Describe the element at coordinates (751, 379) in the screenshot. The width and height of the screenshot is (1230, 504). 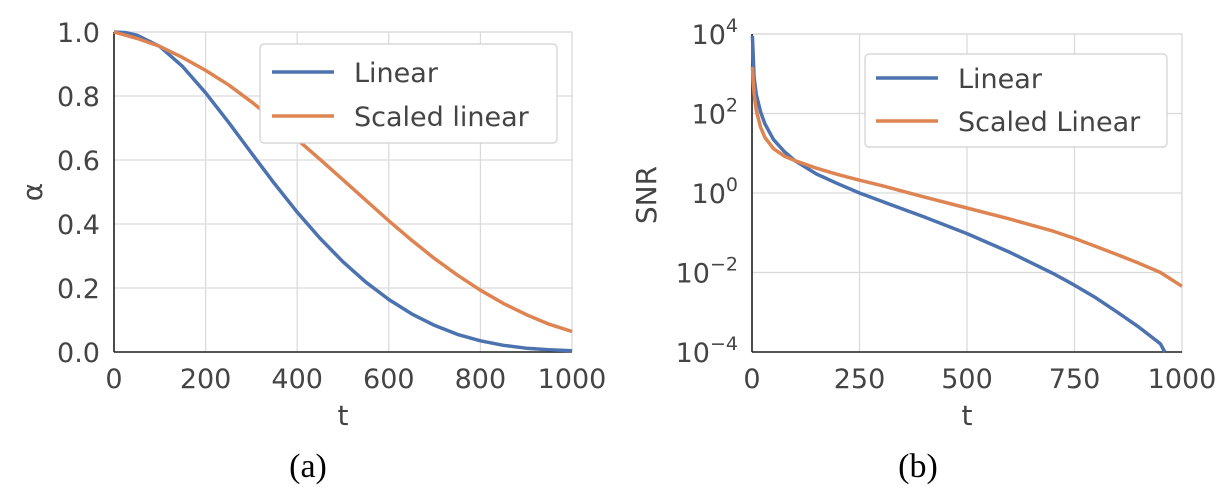
I see `chart-b-x-tick-label: 0` at that location.